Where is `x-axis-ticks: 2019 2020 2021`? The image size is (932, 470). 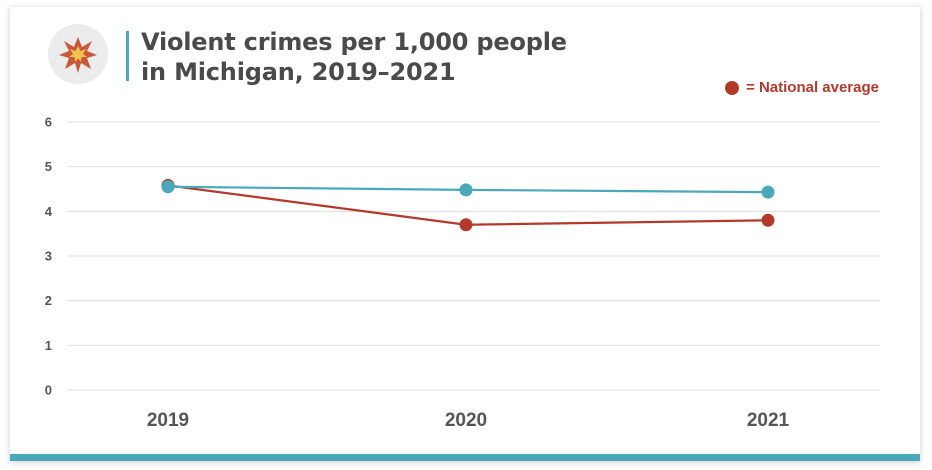
x-axis-ticks: 2019 2020 2021 is located at coordinates (468, 420).